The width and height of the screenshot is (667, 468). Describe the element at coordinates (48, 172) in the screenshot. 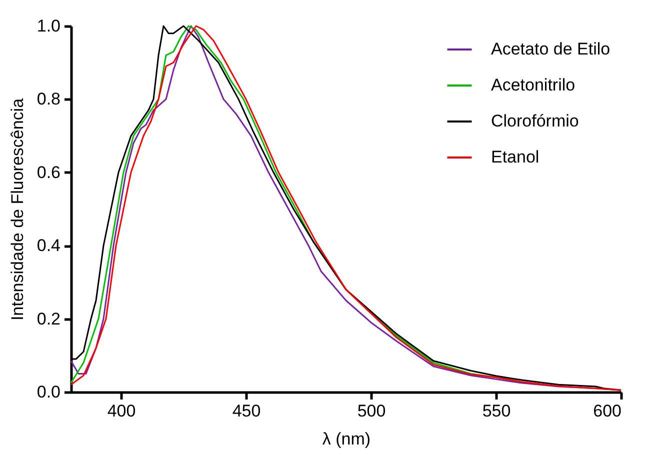

I see `y-tick-label: 0.6` at that location.